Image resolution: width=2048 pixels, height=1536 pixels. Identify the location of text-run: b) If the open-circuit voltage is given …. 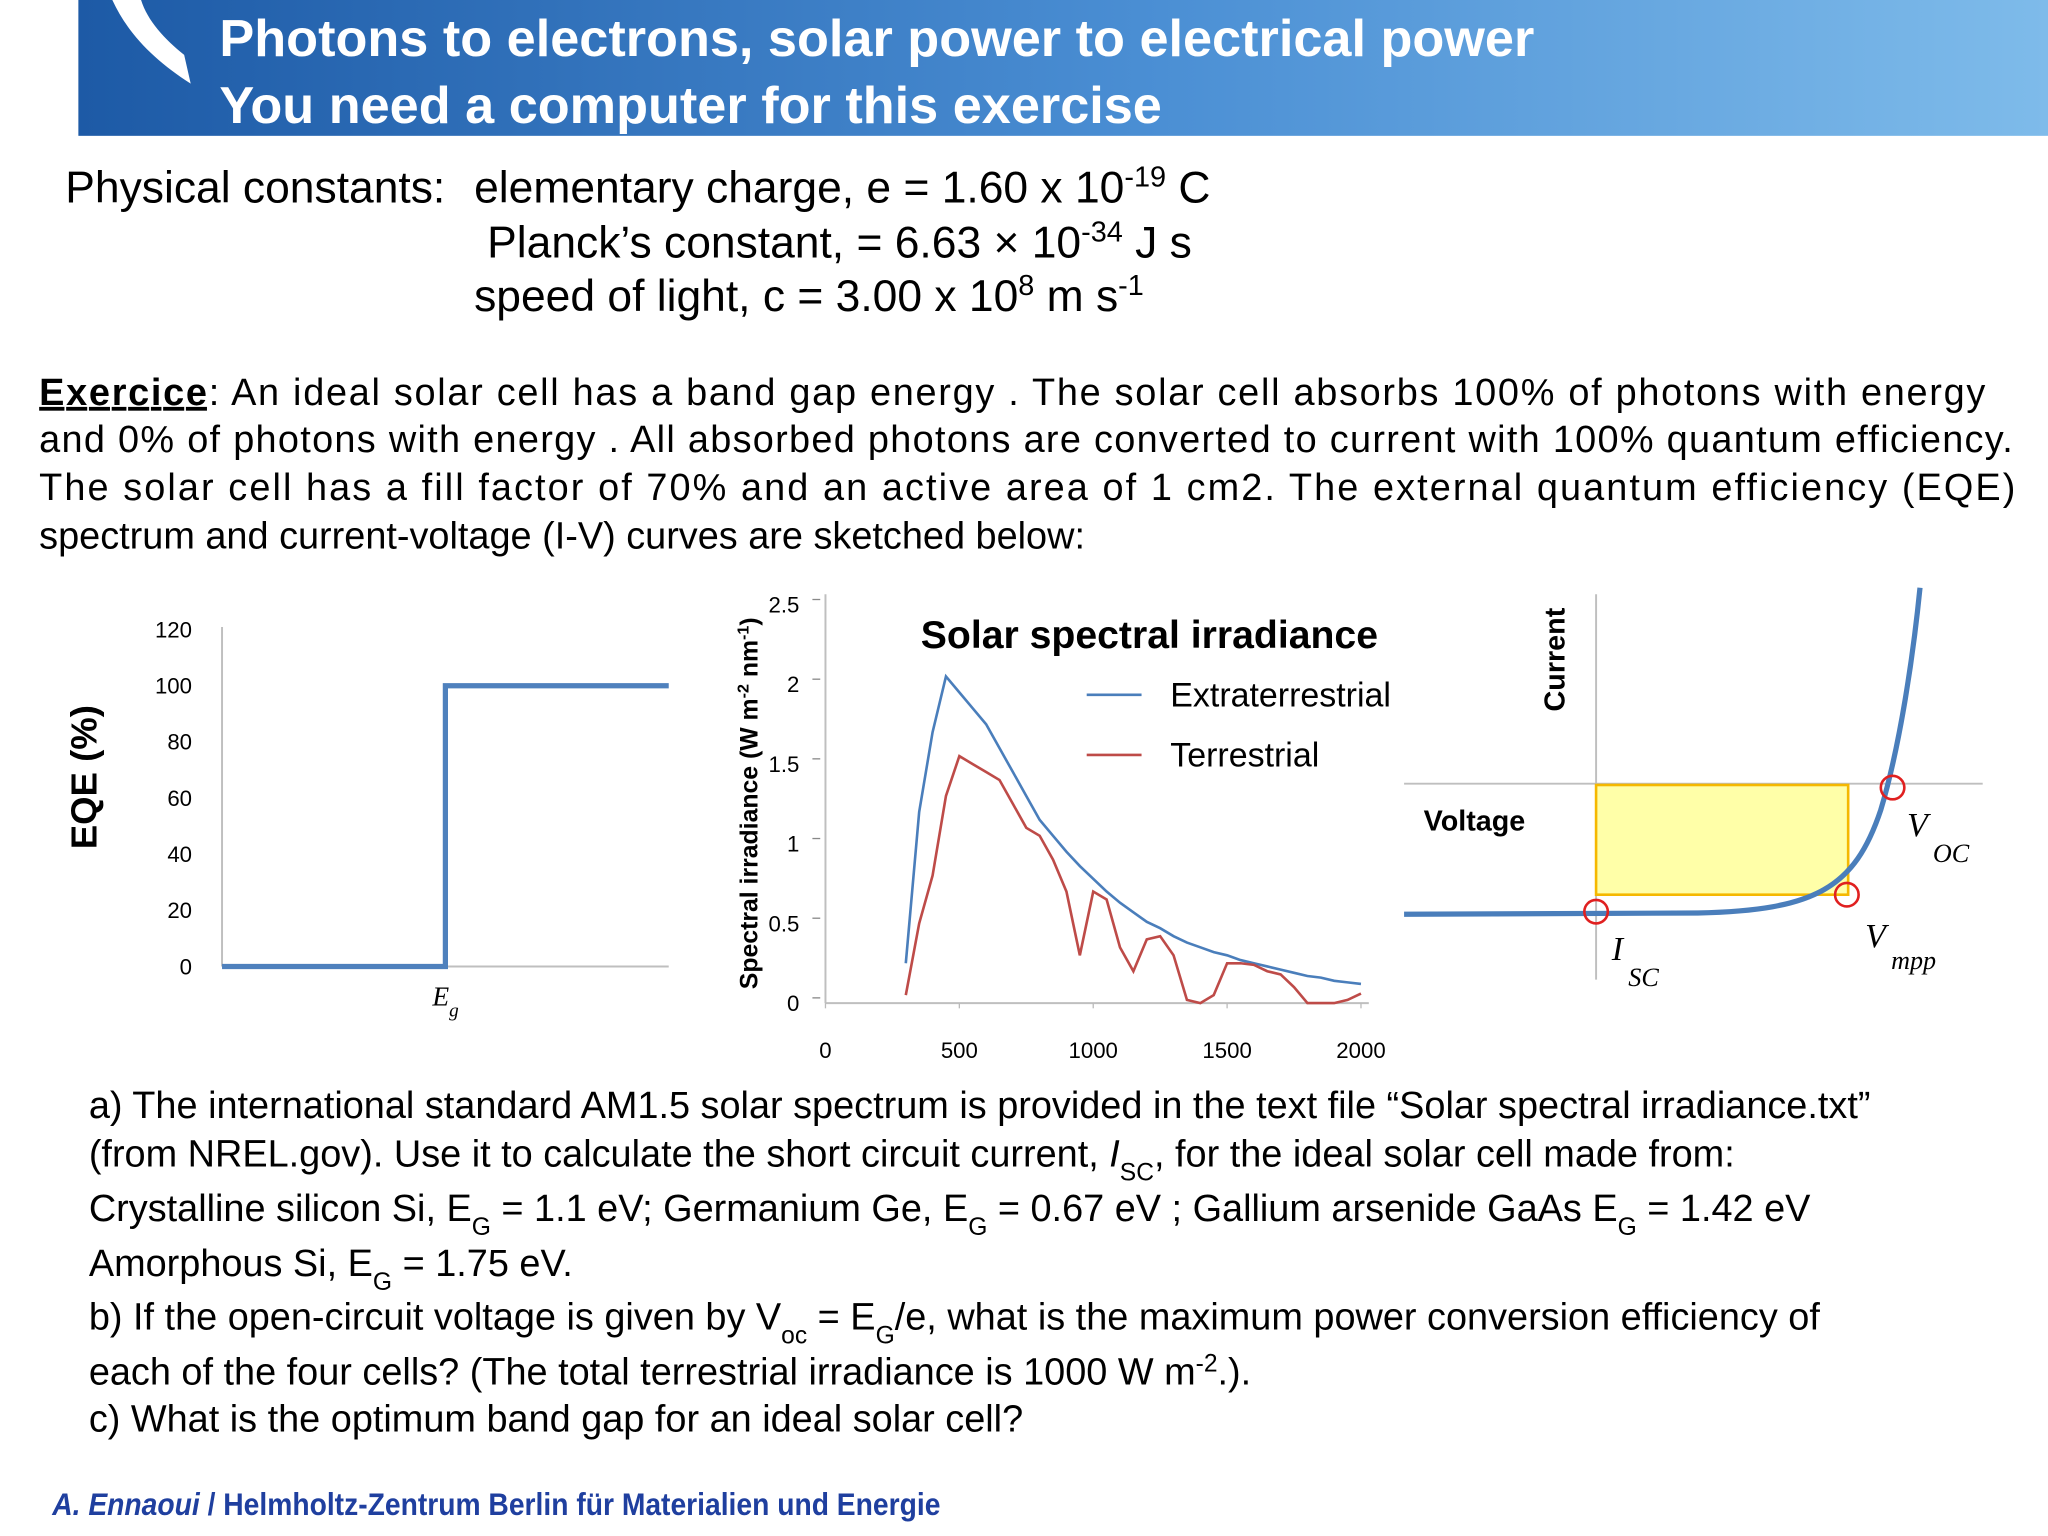
(435, 1318).